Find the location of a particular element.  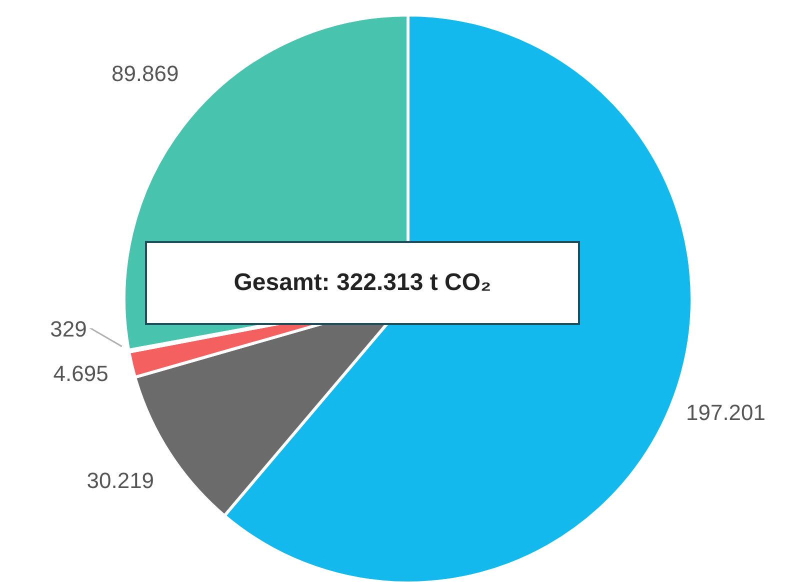

data-label: 30.219 is located at coordinates (120, 481).